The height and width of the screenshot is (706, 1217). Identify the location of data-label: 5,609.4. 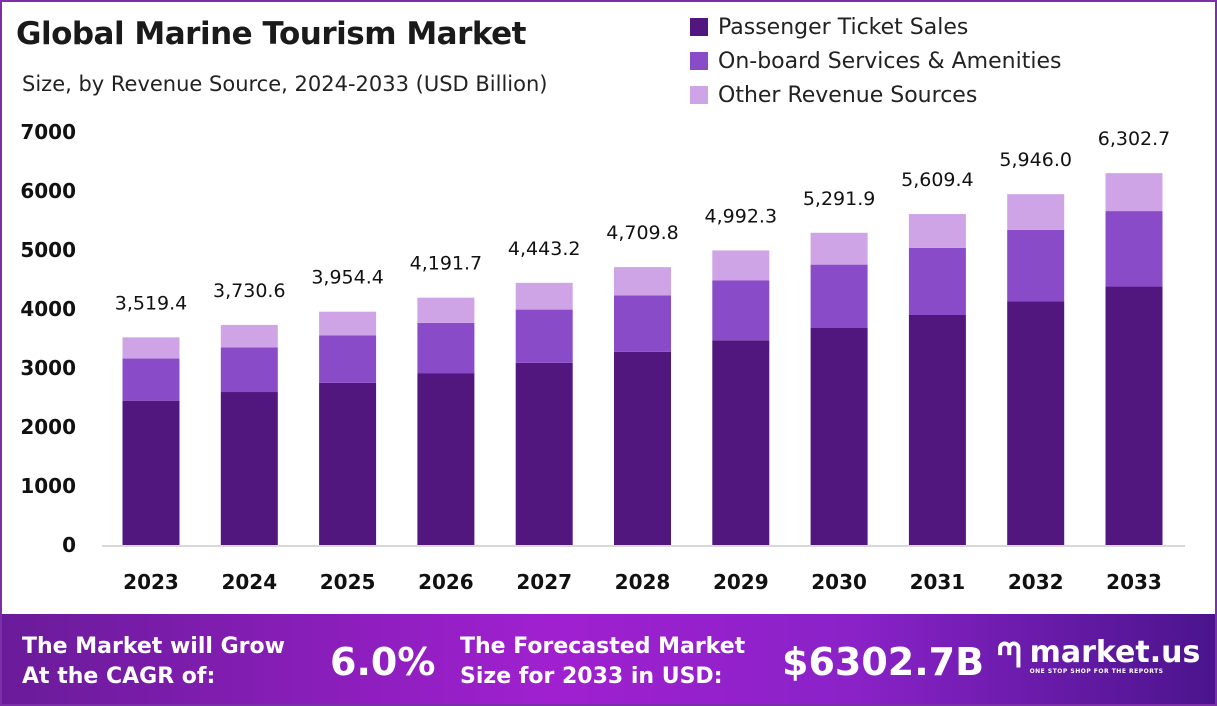
(937, 180).